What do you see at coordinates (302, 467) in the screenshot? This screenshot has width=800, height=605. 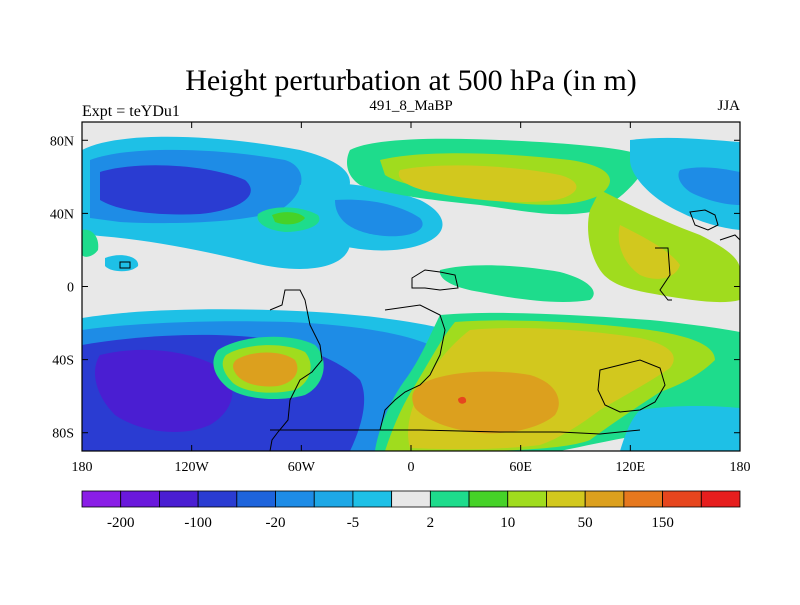 I see `x-tick-label: 60W` at bounding box center [302, 467].